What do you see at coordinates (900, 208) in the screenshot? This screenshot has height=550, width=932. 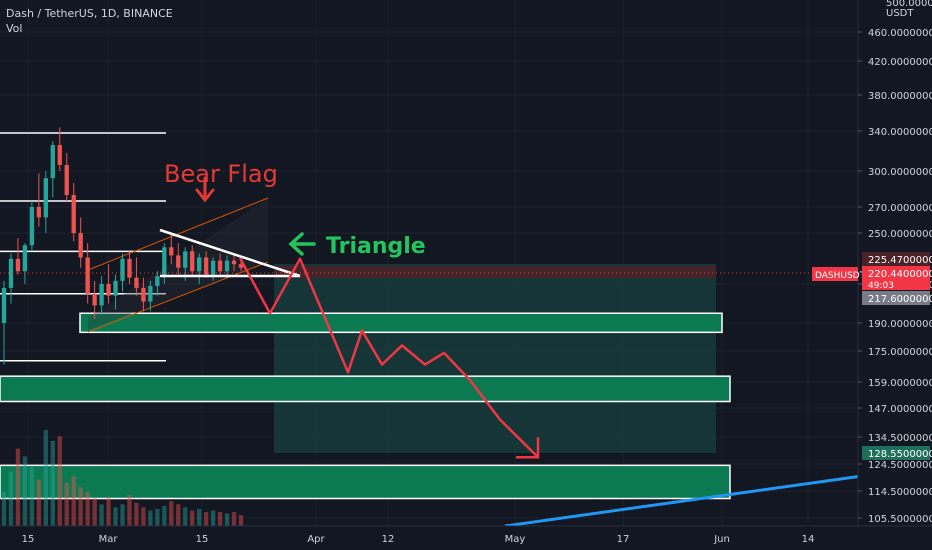 I see `price-tick-label: 270.00000000` at bounding box center [900, 208].